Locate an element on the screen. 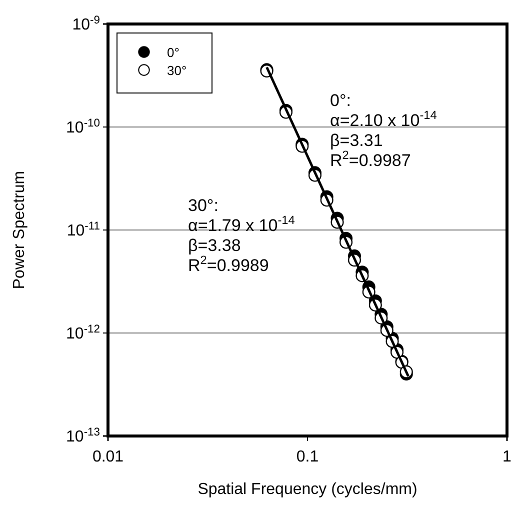 This screenshot has height=508, width=523. x-axis-title: Spatial Frequency (cycles/mm) is located at coordinates (308, 489).